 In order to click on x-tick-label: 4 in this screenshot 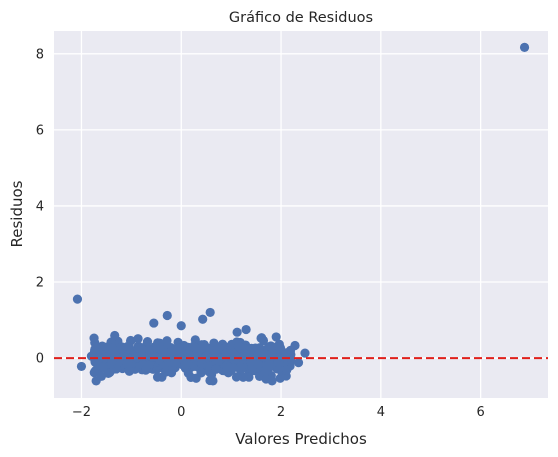, I will do `click(381, 412)`.